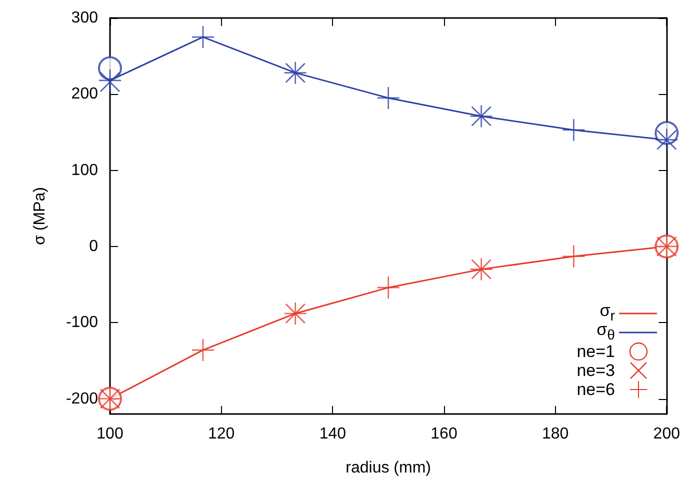  What do you see at coordinates (82, 399) in the screenshot?
I see `y-tick-label: -200` at bounding box center [82, 399].